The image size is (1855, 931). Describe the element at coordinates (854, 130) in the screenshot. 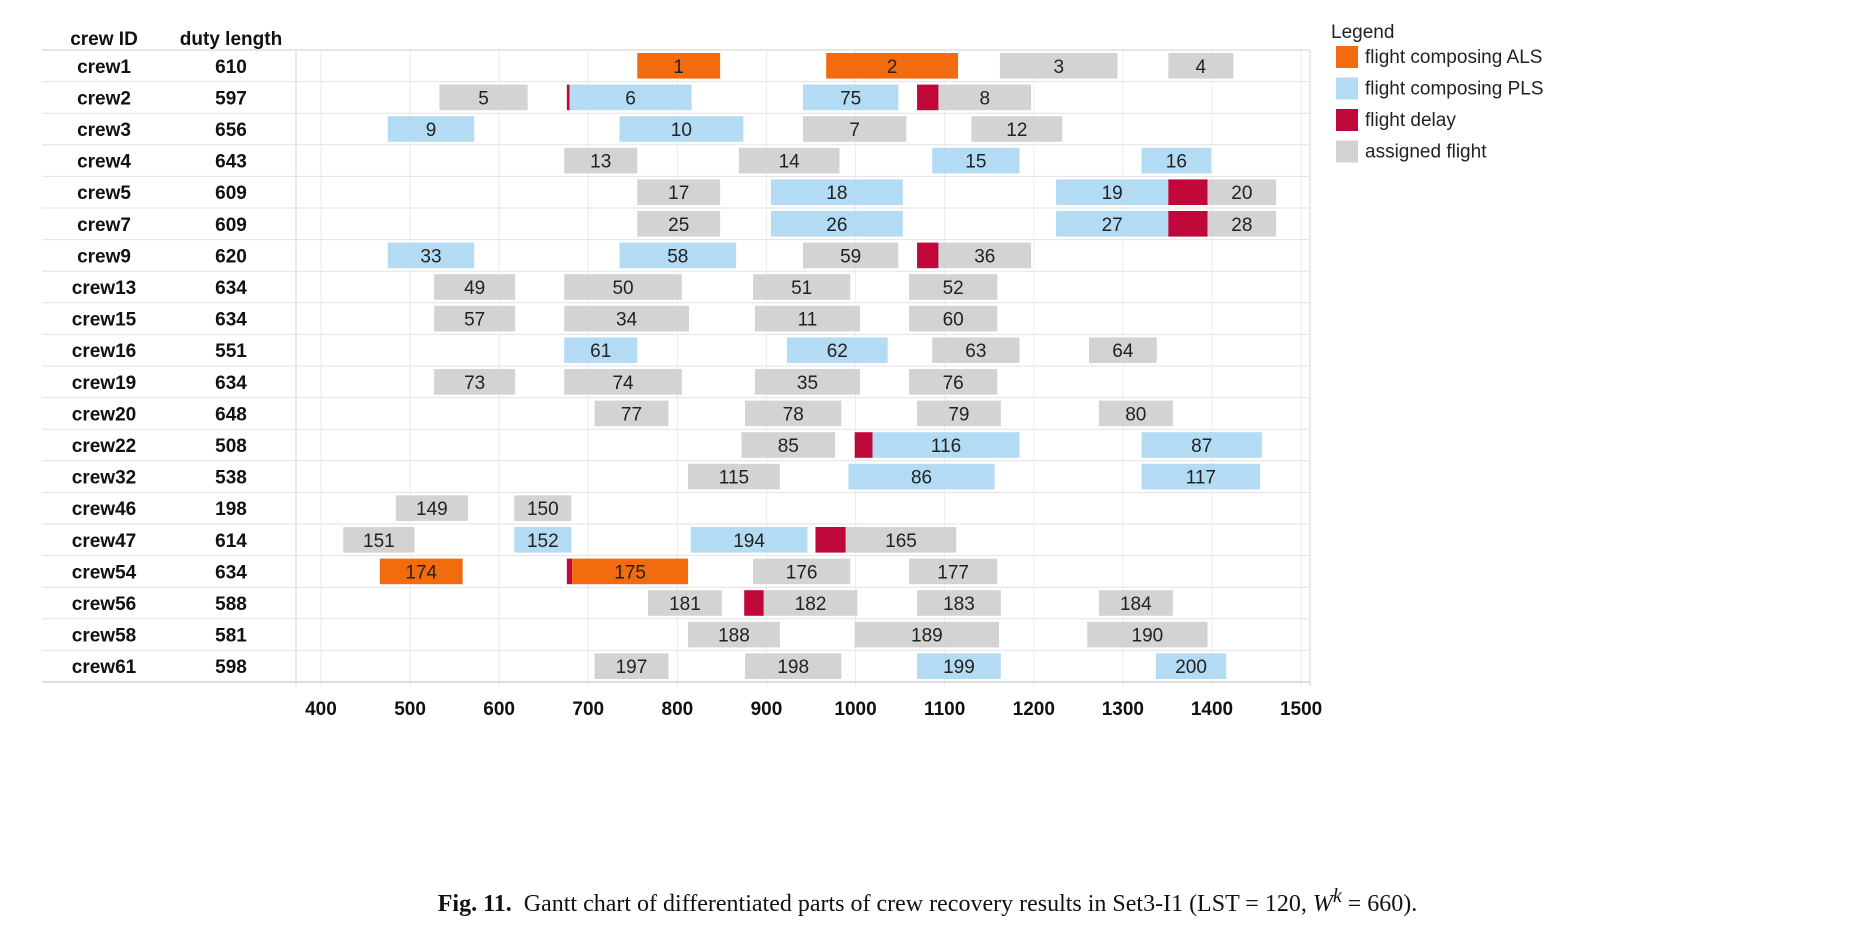

I see `gantt-bar-label: 7` at that location.